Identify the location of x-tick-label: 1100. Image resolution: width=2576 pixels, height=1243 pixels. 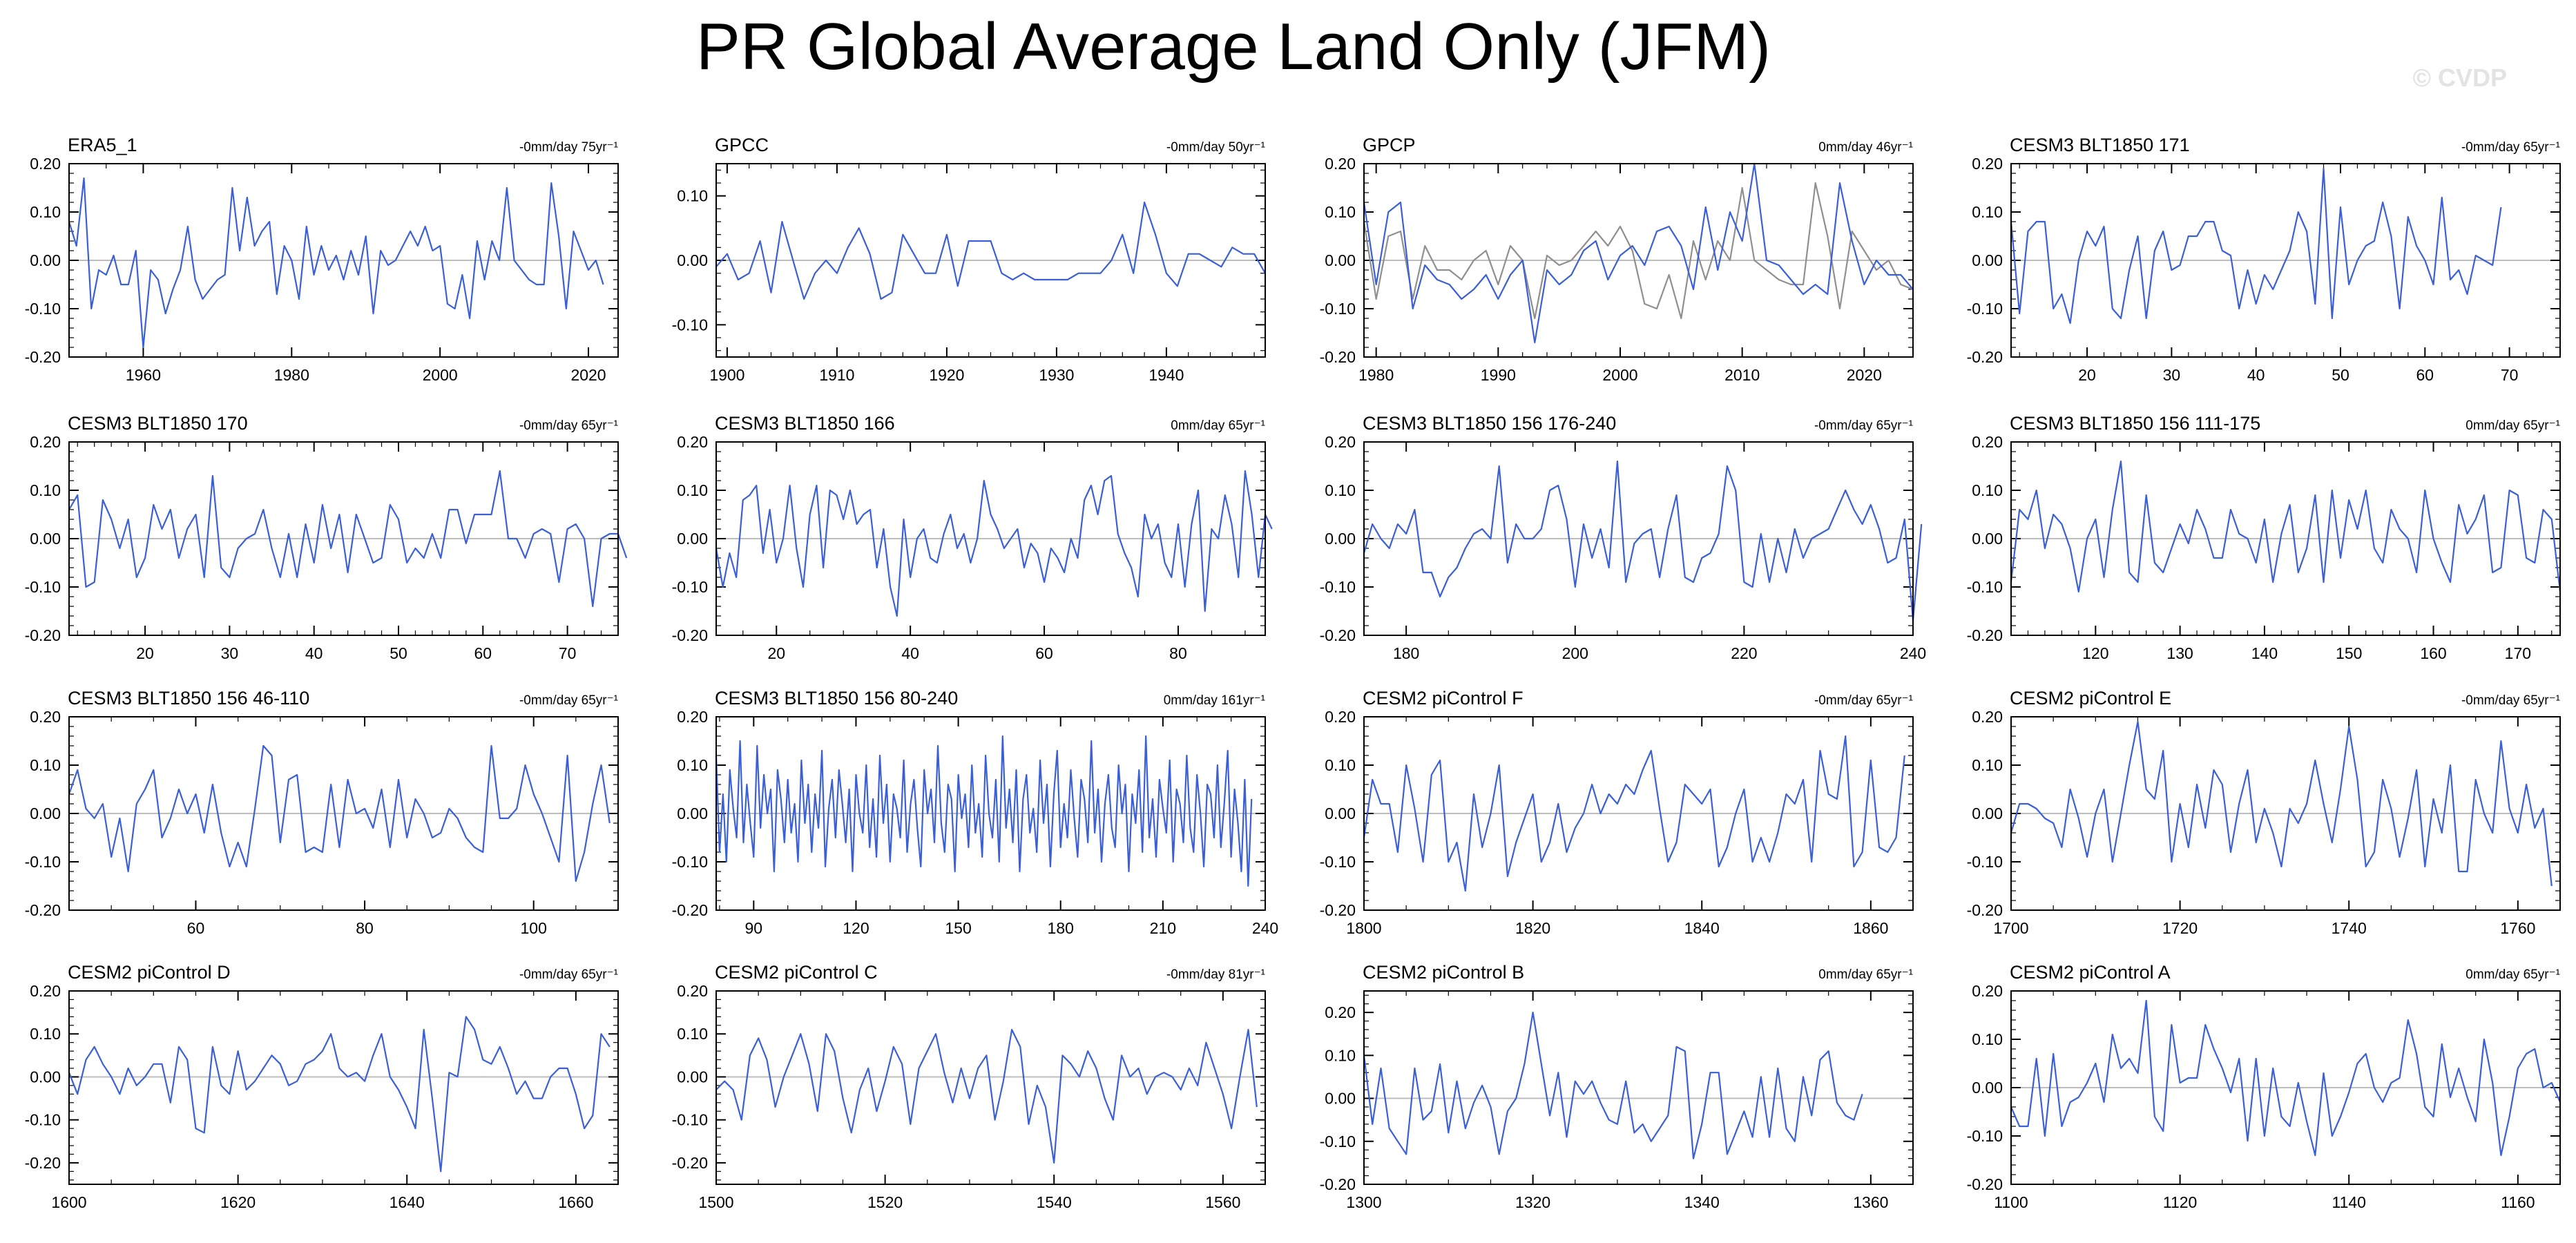
(2011, 1202).